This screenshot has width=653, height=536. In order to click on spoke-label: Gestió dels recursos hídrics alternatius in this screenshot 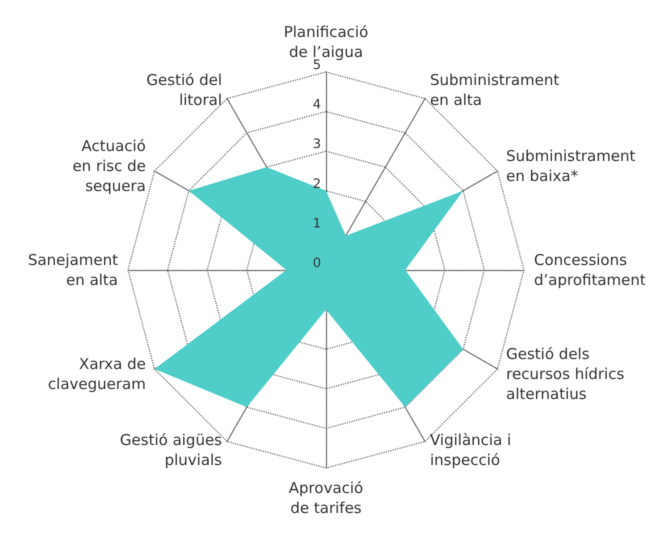, I will do `click(565, 374)`.